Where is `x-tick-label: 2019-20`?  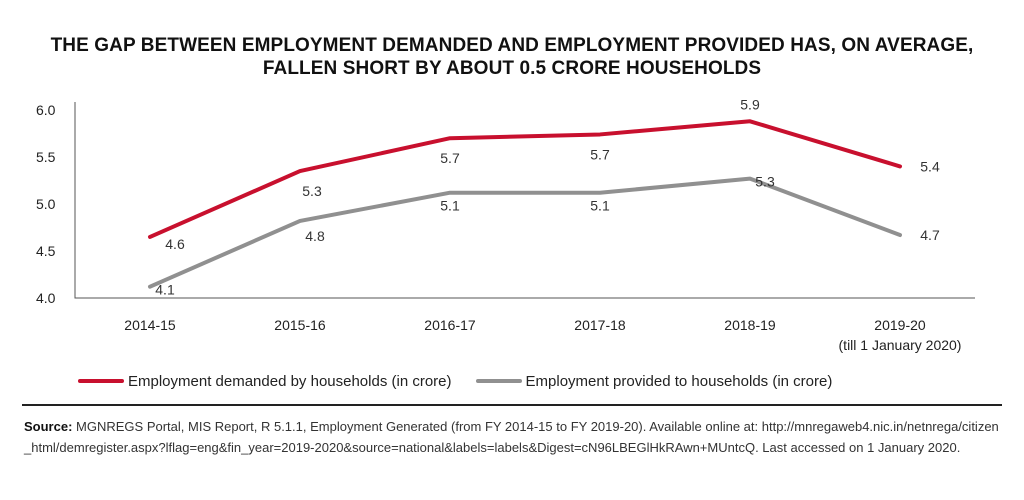 x-tick-label: 2019-20 is located at coordinates (900, 325).